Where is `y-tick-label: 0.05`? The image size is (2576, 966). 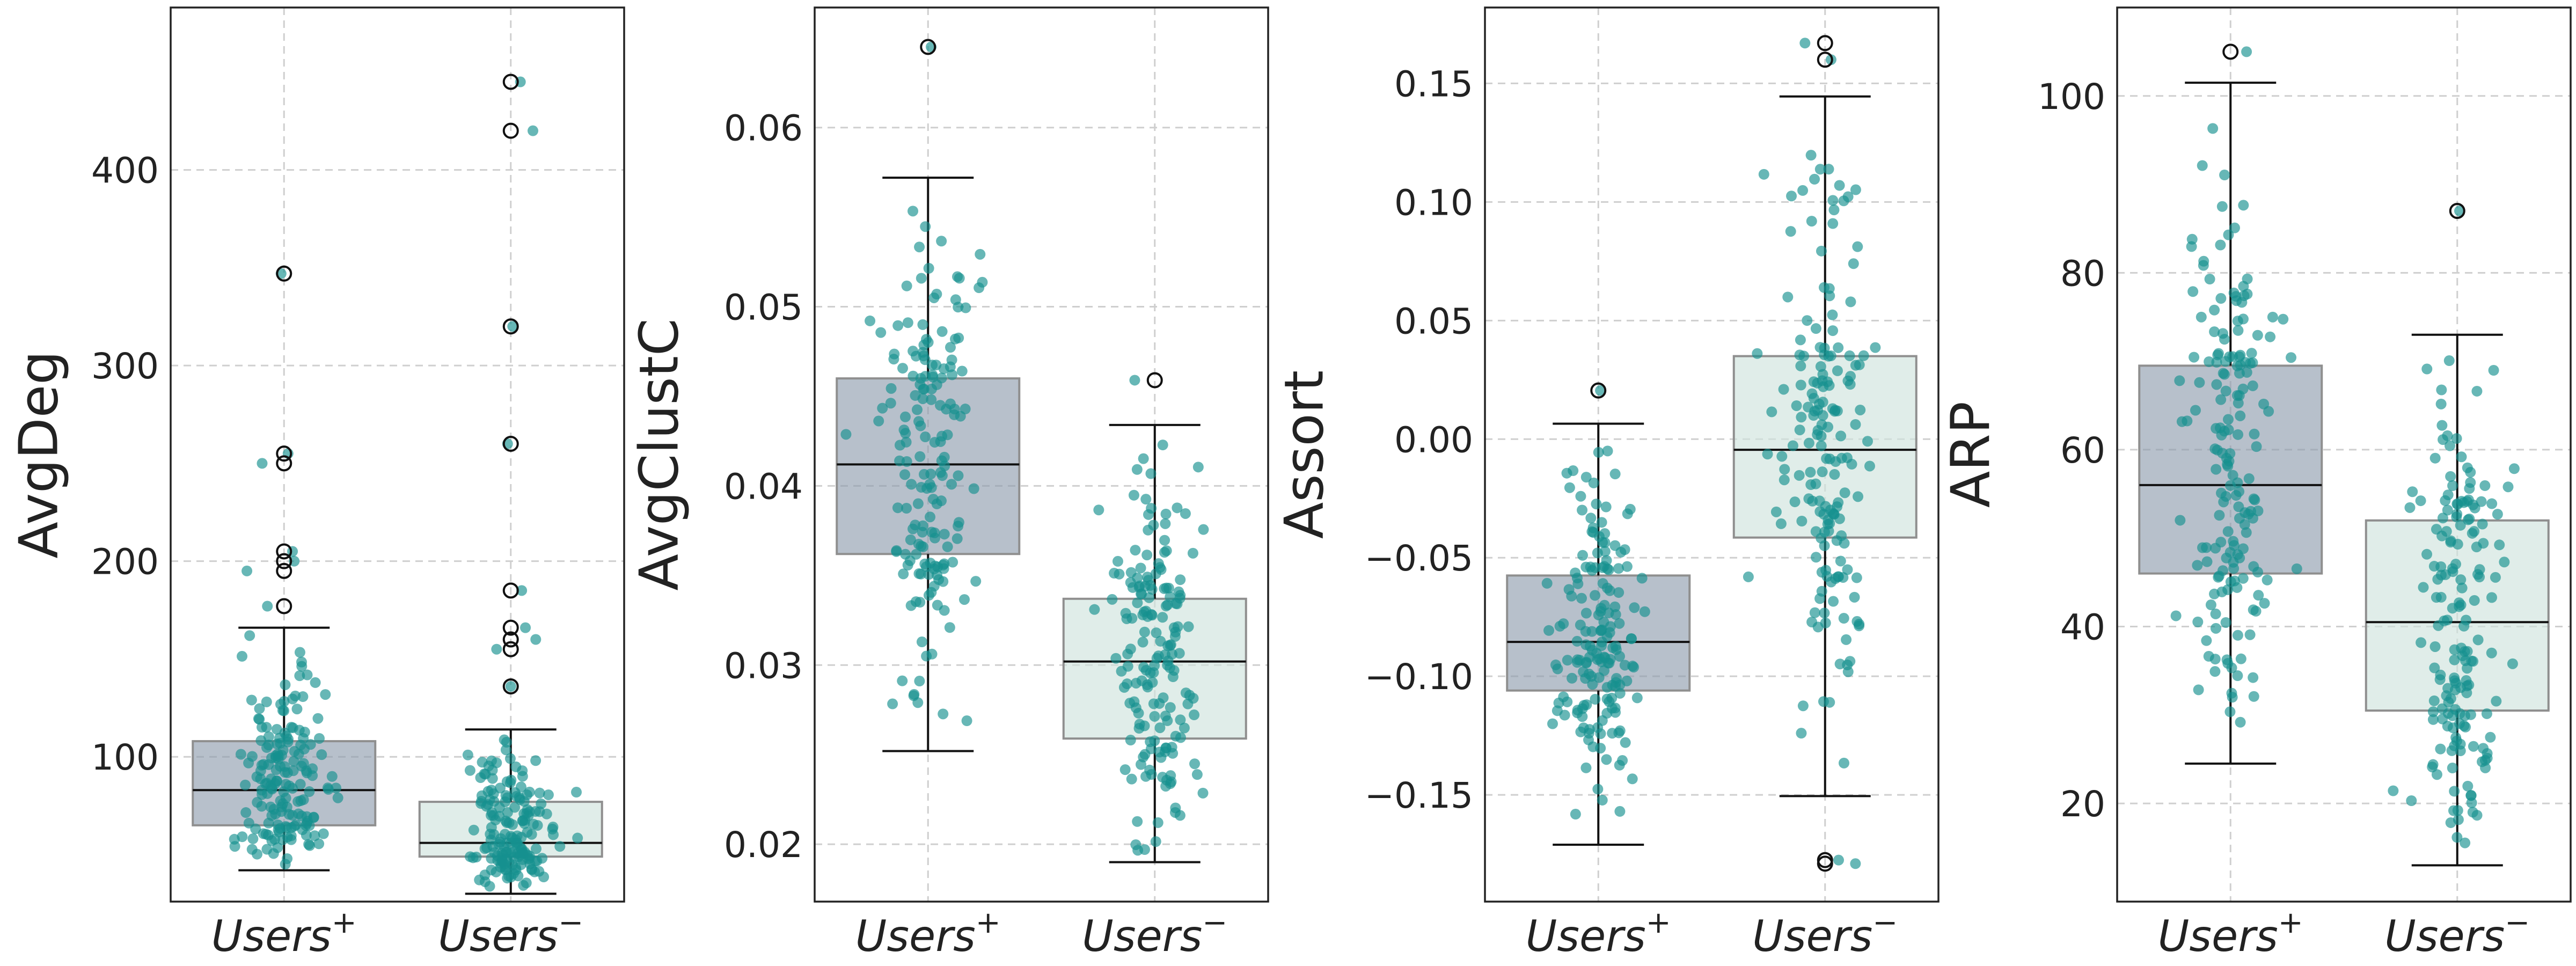 y-tick-label: 0.05 is located at coordinates (763, 307).